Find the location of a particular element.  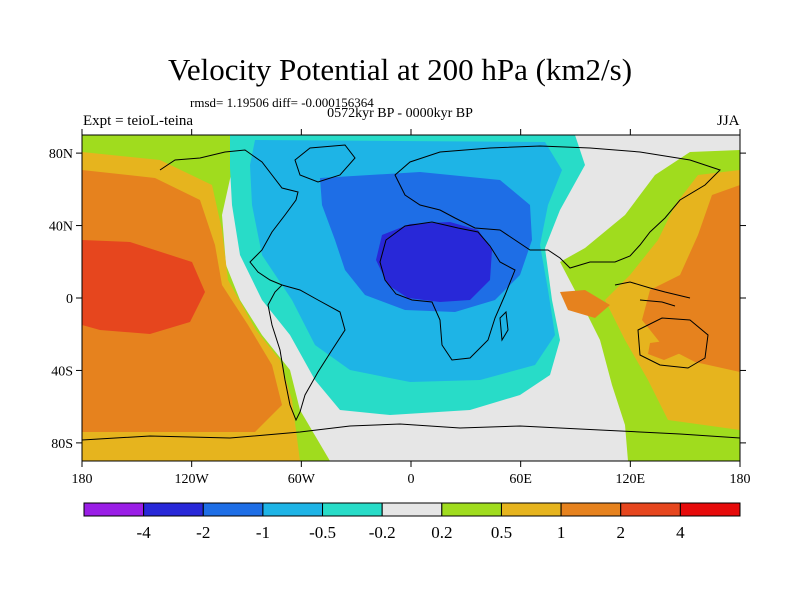

negative-lobe-darkblue-core is located at coordinates (434, 262).